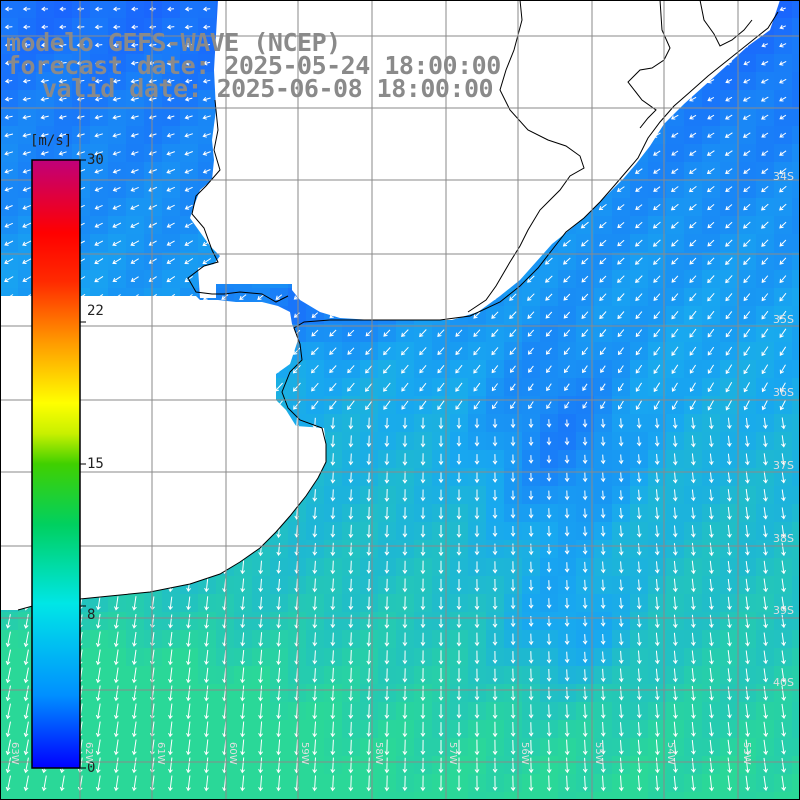 The width and height of the screenshot is (800, 800). Describe the element at coordinates (783, 682) in the screenshot. I see `lat-label-40s: 40S` at that location.